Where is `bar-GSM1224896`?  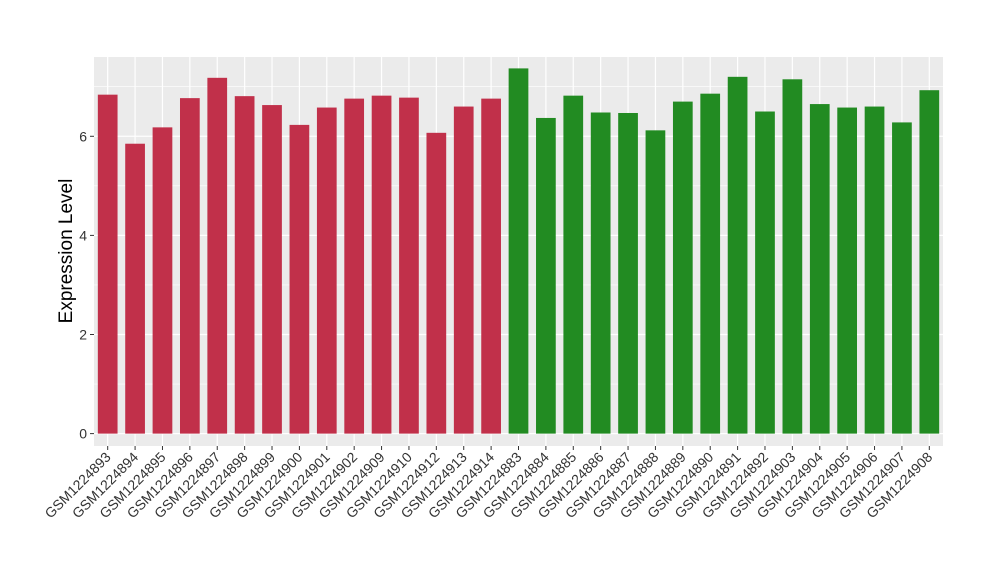
bar-GSM1224896 is located at coordinates (189, 266).